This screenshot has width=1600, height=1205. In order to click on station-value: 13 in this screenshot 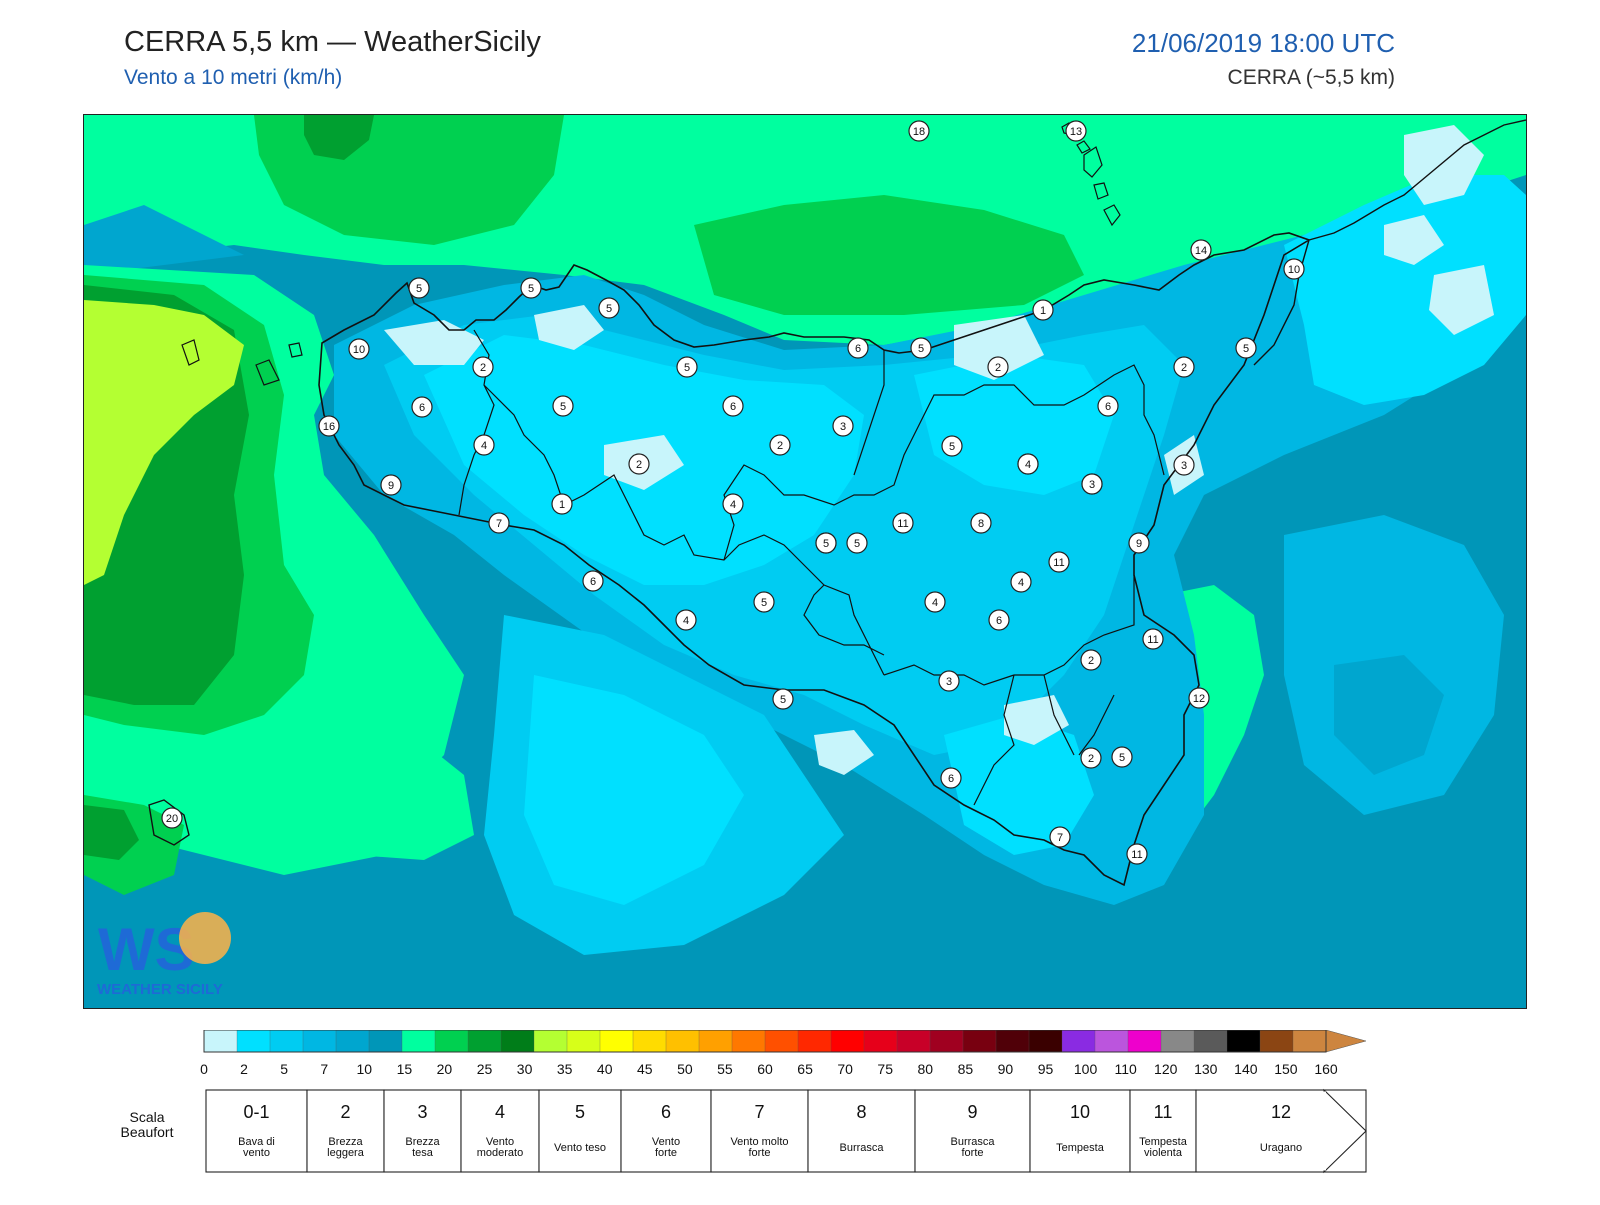, I will do `click(1076, 132)`.